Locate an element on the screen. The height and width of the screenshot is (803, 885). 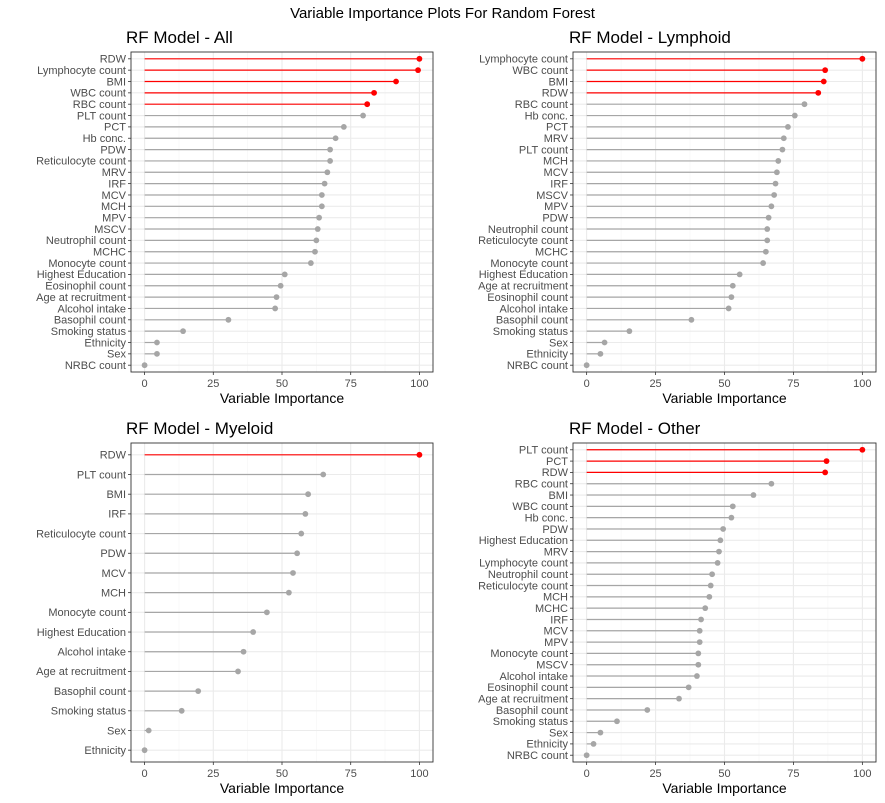
category-label: Smoking status is located at coordinates (531, 332).